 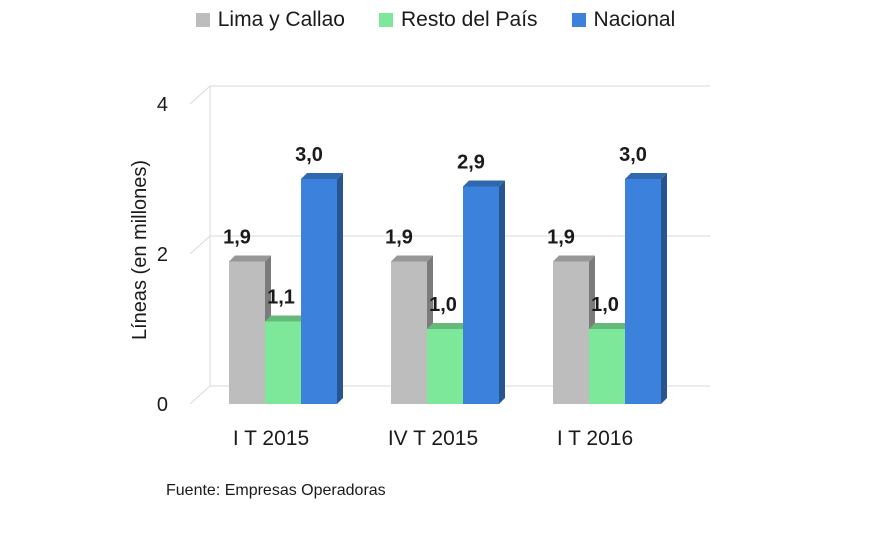 What do you see at coordinates (433, 438) in the screenshot?
I see `x-tick-label: IV T 2015` at bounding box center [433, 438].